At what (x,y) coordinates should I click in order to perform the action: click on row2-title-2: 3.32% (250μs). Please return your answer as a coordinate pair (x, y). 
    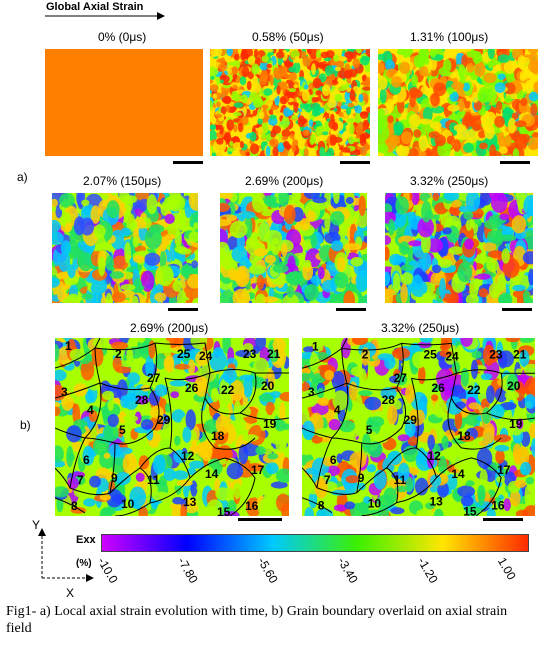
    Looking at the image, I should click on (449, 181).